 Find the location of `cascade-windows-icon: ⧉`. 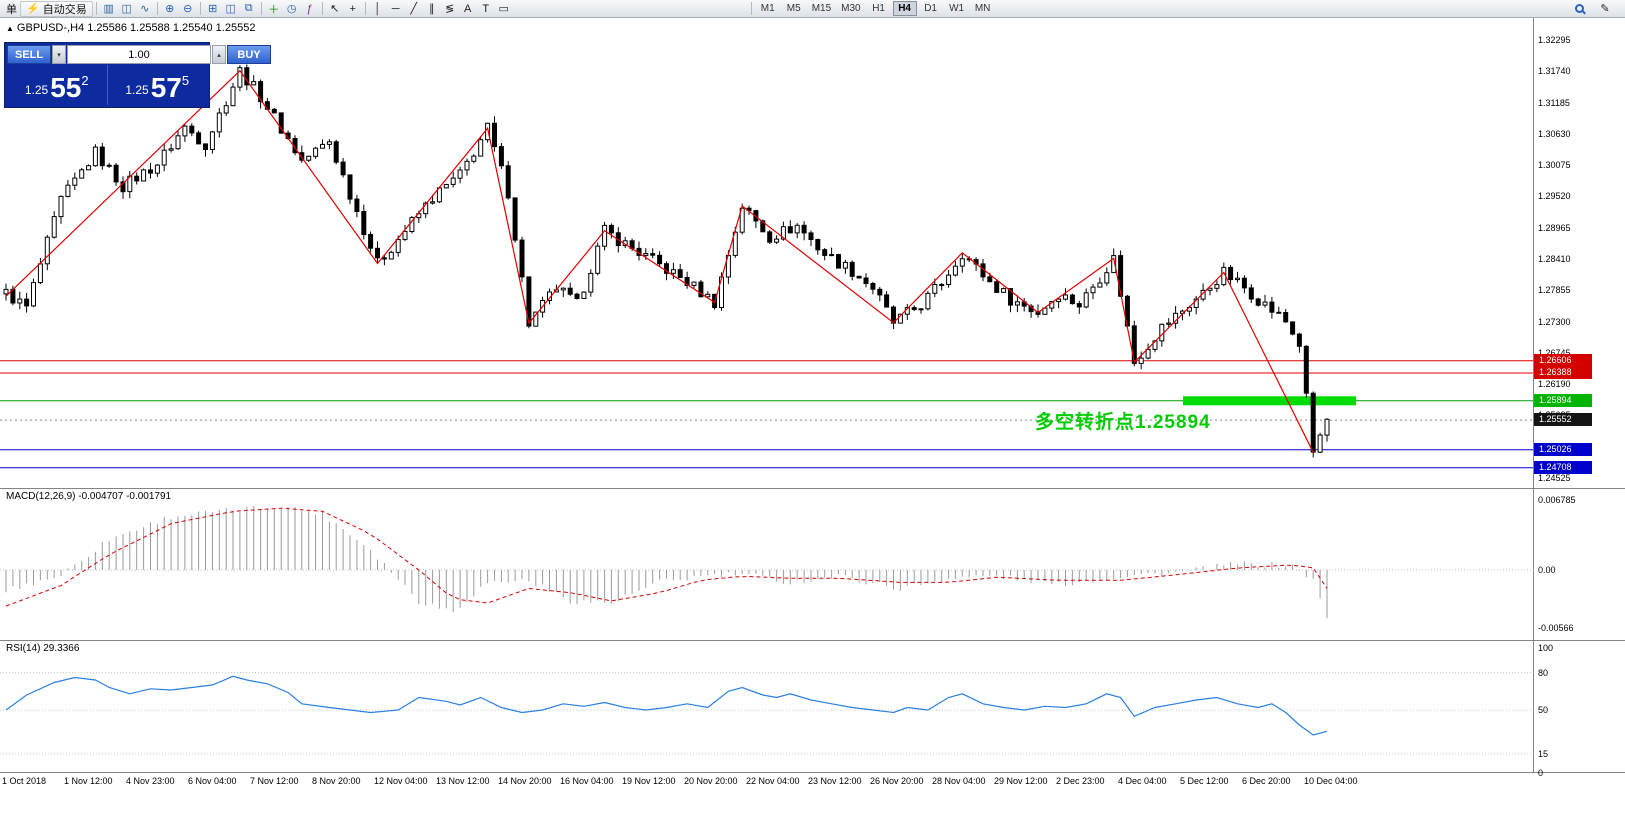

cascade-windows-icon: ⧉ is located at coordinates (248, 8).